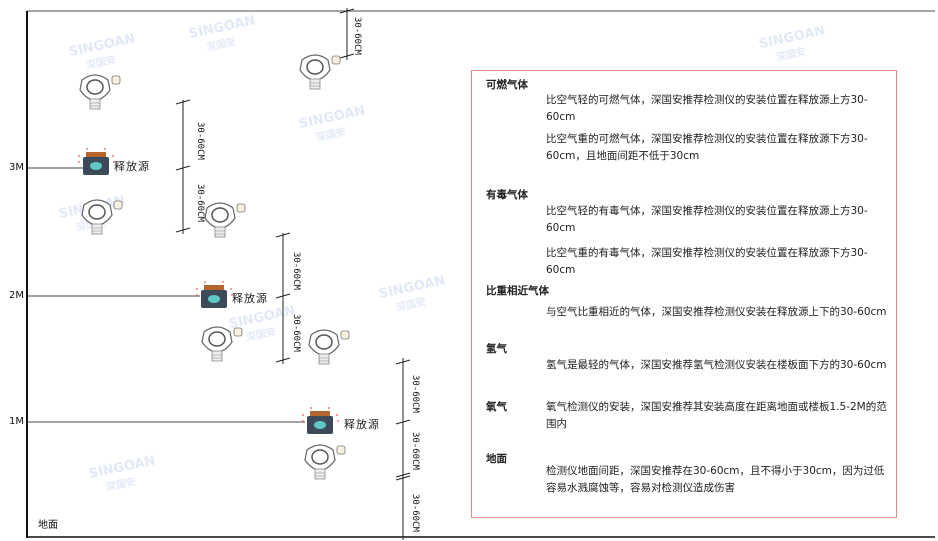  What do you see at coordinates (707, 261) in the screenshot?
I see `note-toxic-heavier: 比空气重的有毒气体，深国安推荐检测仪的安装位置在释放源下方30-60cm` at bounding box center [707, 261].